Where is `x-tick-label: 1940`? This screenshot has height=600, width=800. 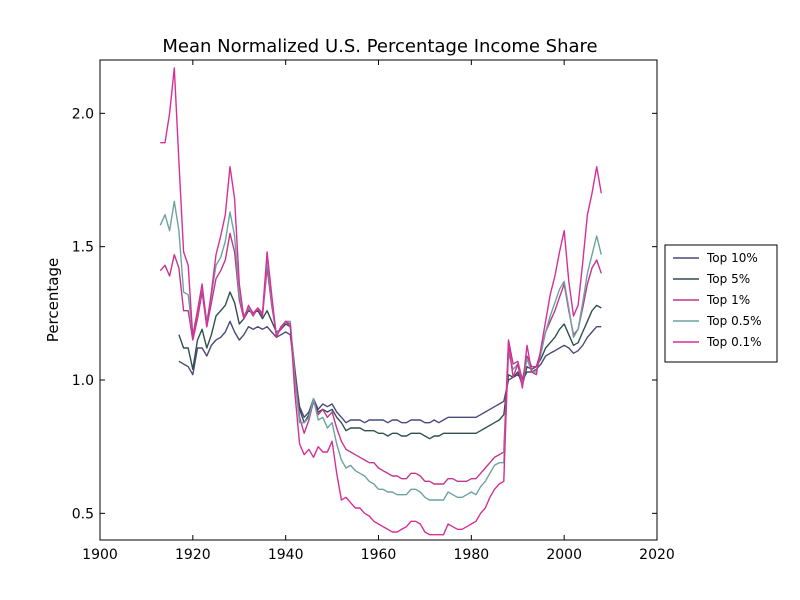
x-tick-label: 1940 is located at coordinates (286, 555).